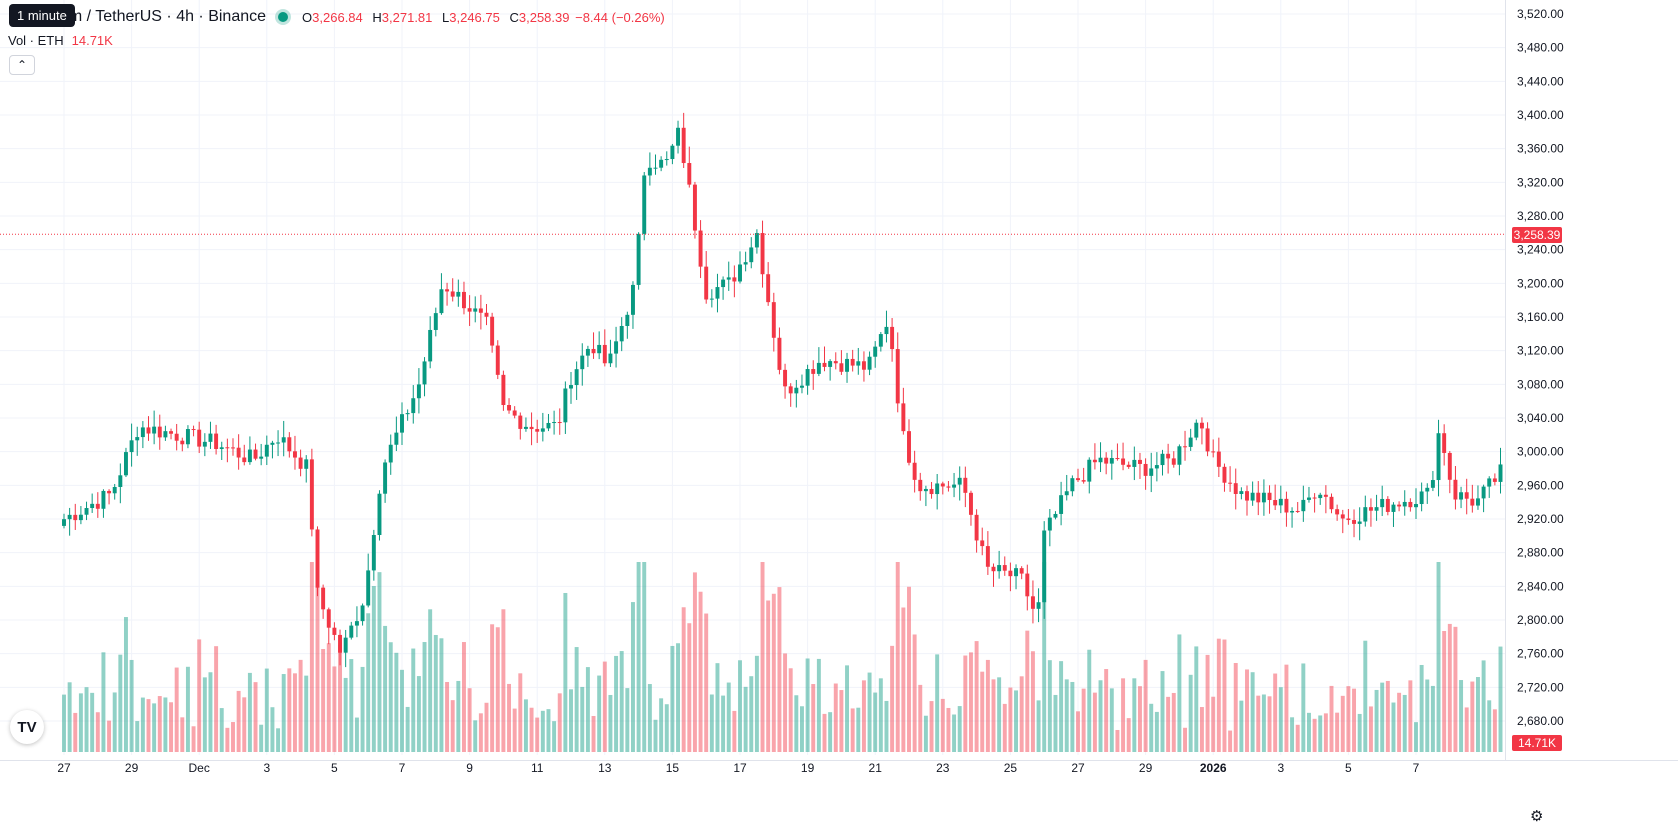  Describe the element at coordinates (27, 727) in the screenshot. I see `tradingview-logo-icon: TV` at that location.